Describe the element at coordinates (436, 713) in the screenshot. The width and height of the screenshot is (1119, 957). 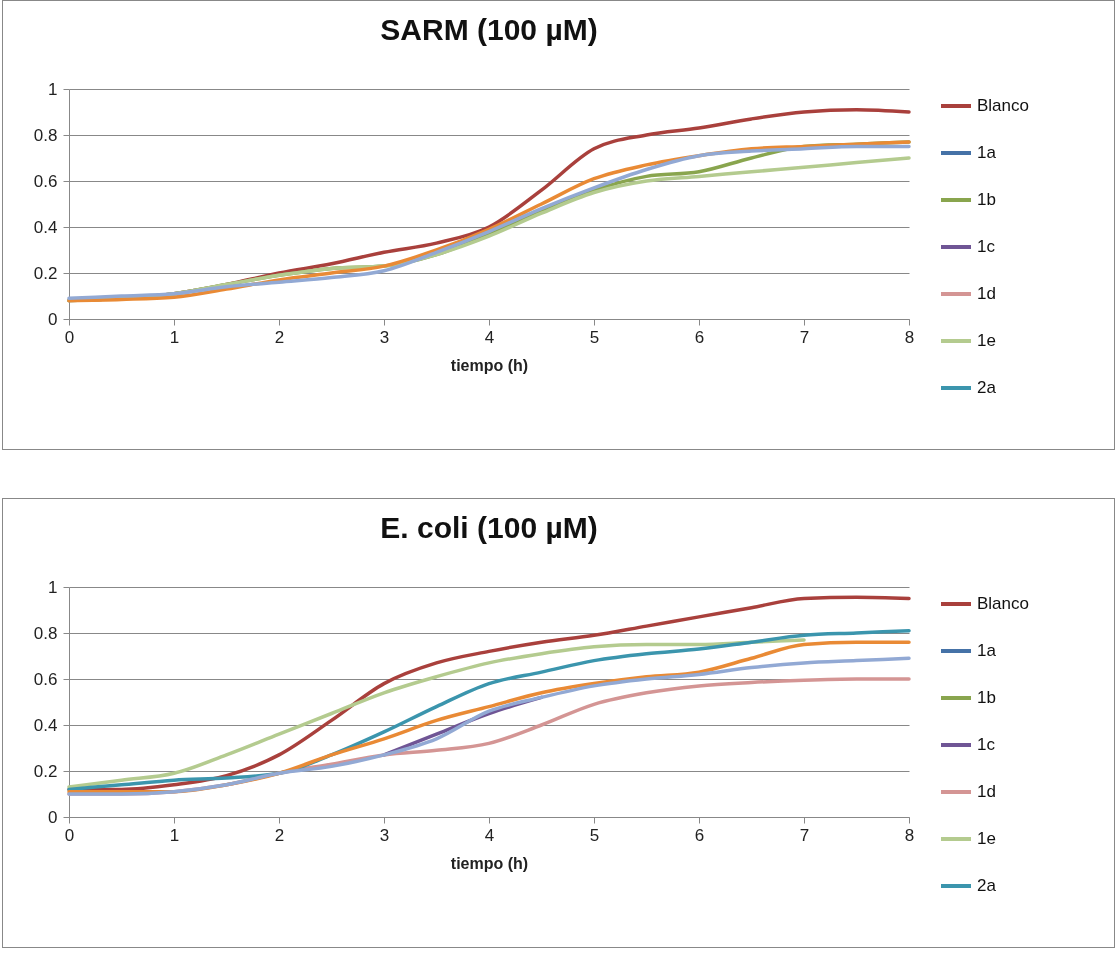
I see `line-series` at that location.